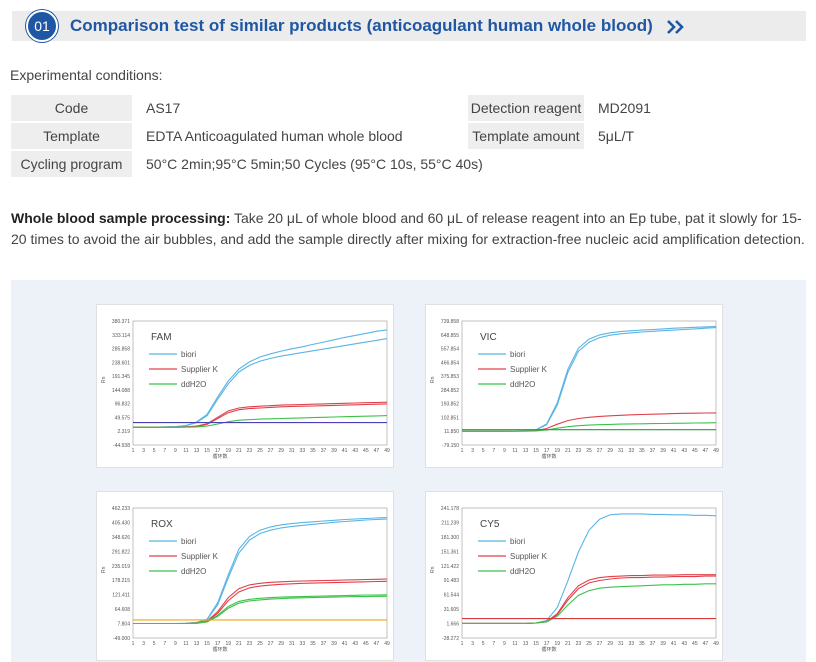 Image resolution: width=816 pixels, height=662 pixels. Describe the element at coordinates (121, 336) in the screenshot. I see `y-tick-label: 333.114` at that location.